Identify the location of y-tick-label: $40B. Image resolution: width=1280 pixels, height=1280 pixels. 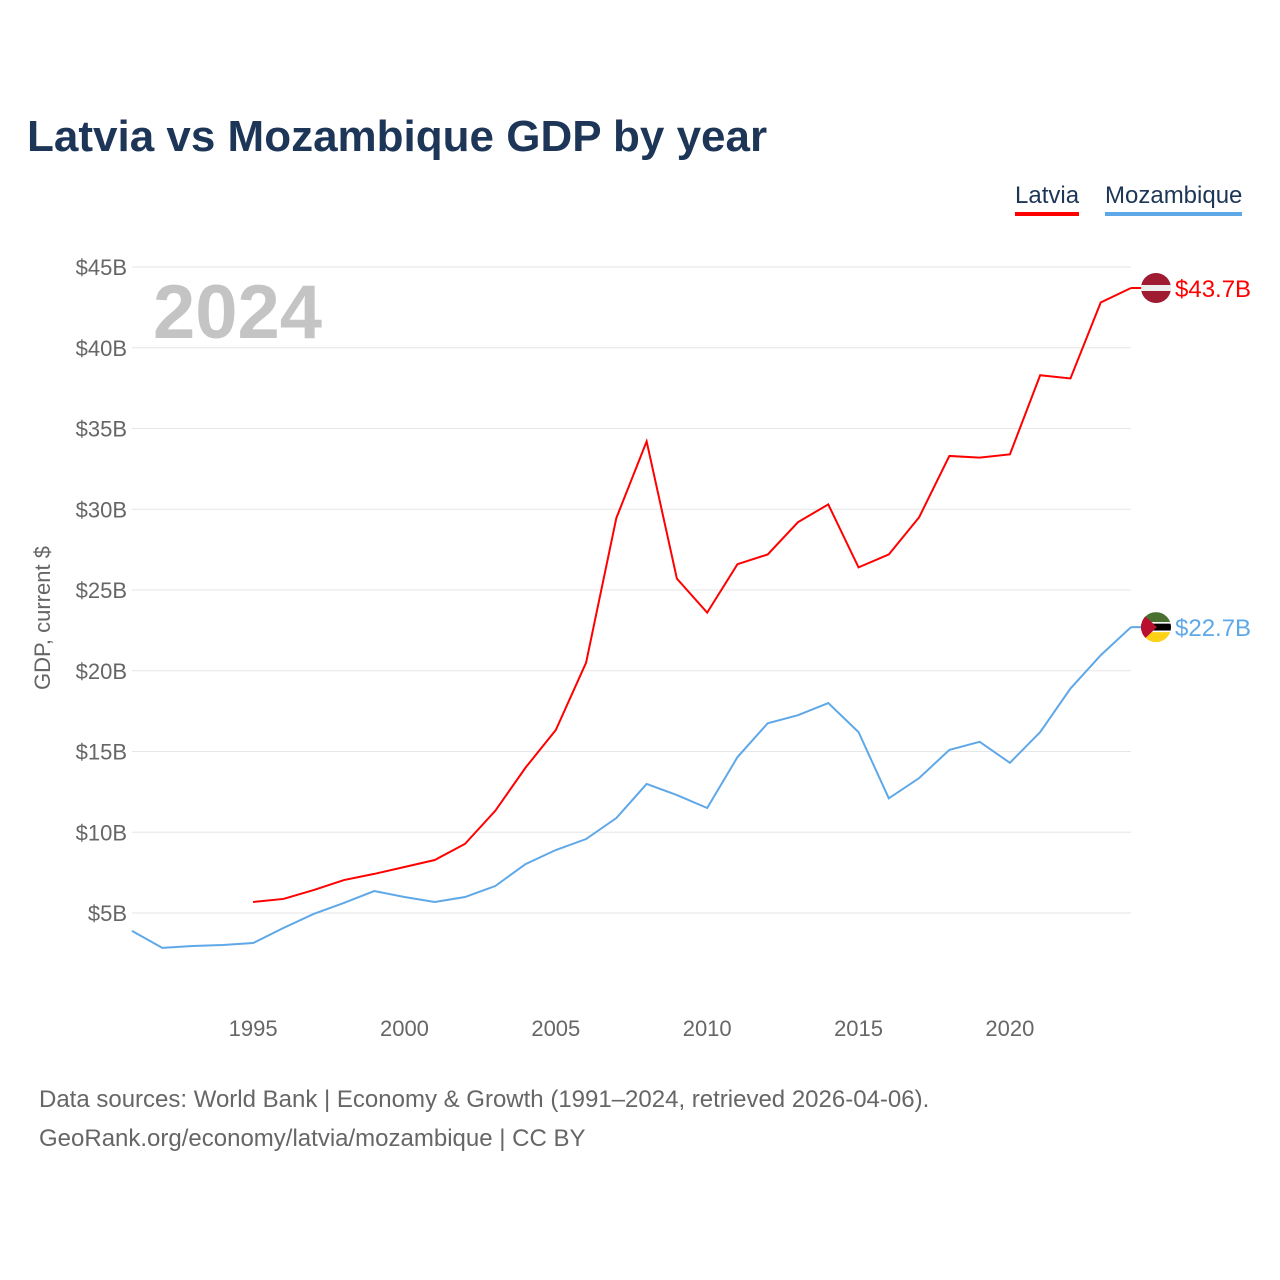
(101, 348).